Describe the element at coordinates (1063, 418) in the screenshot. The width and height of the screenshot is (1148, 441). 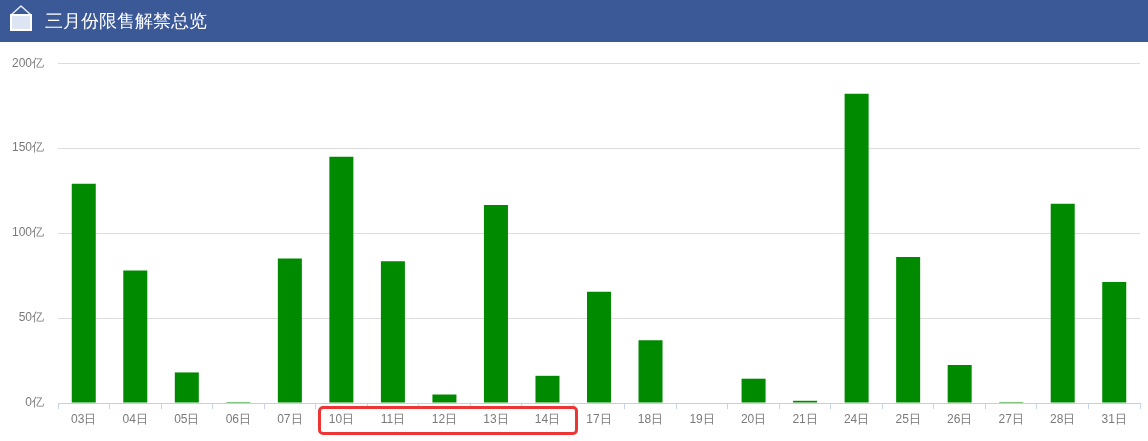
I see `x-tick-label: 28日` at that location.